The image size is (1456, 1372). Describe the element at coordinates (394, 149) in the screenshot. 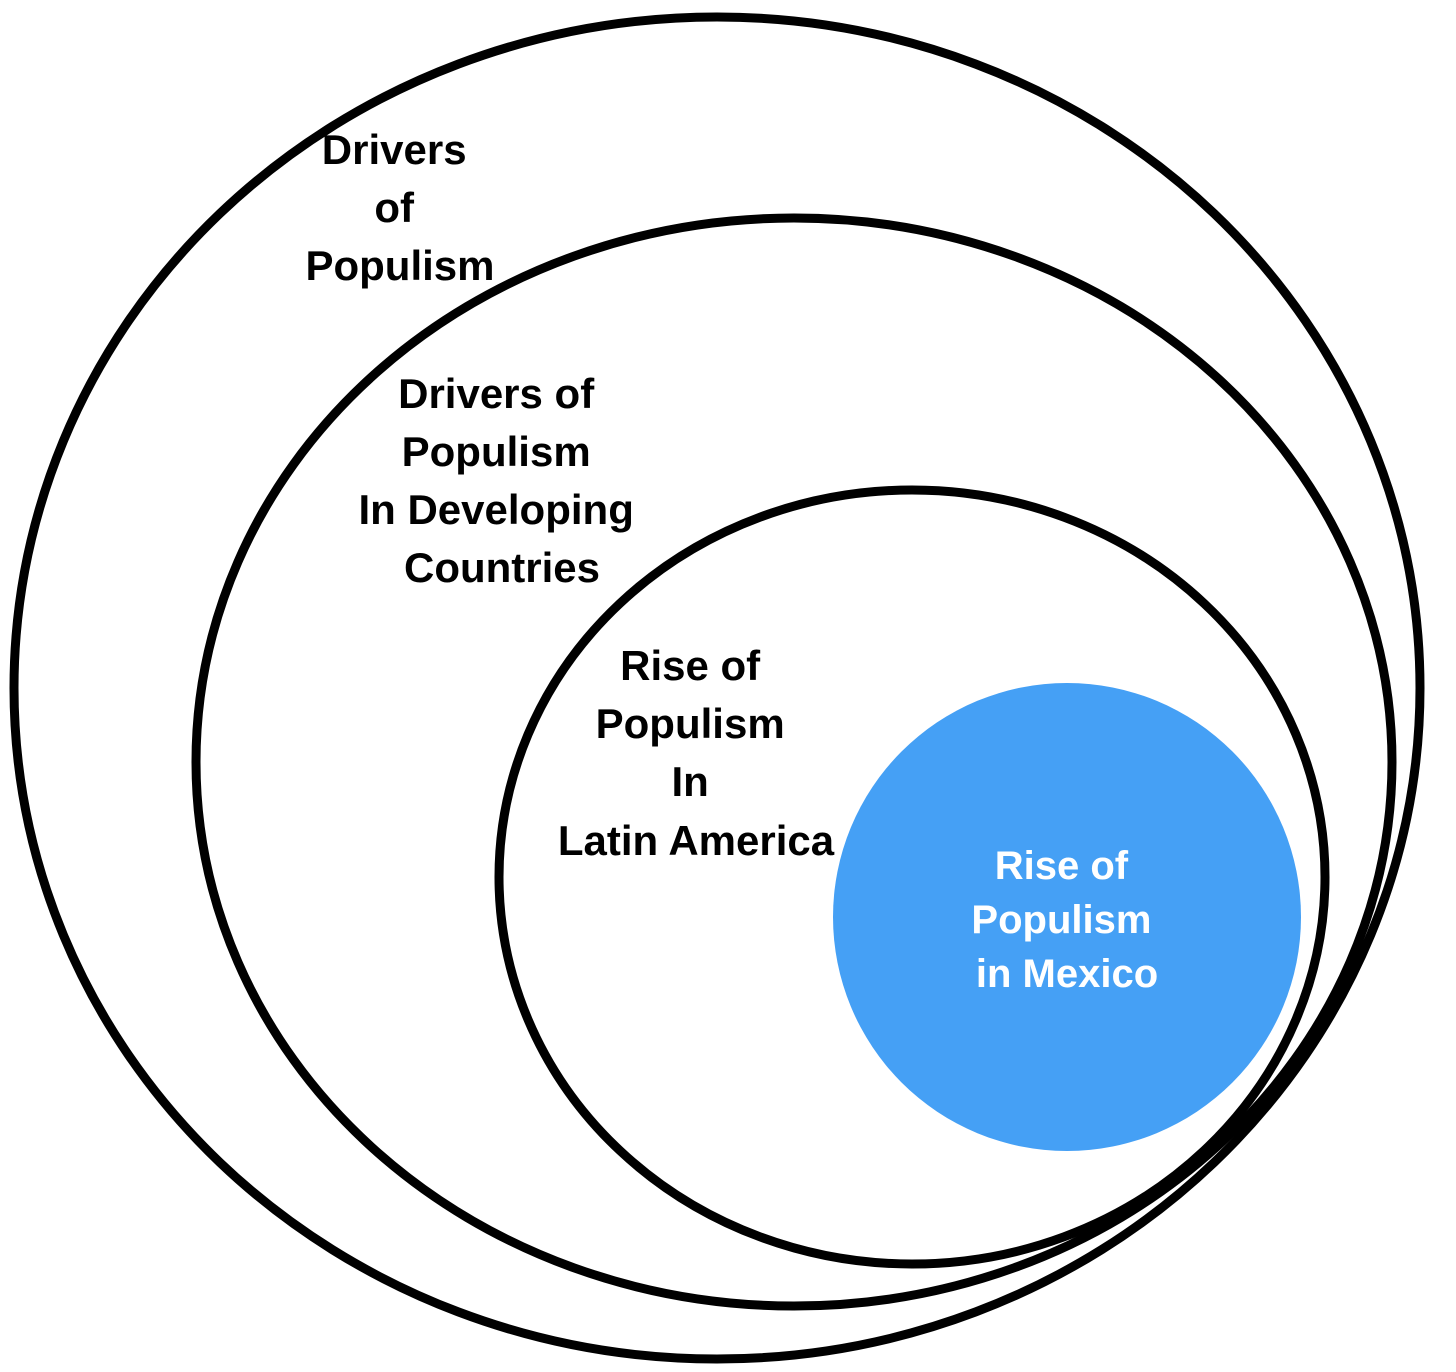

I see `label-line: Drivers` at that location.